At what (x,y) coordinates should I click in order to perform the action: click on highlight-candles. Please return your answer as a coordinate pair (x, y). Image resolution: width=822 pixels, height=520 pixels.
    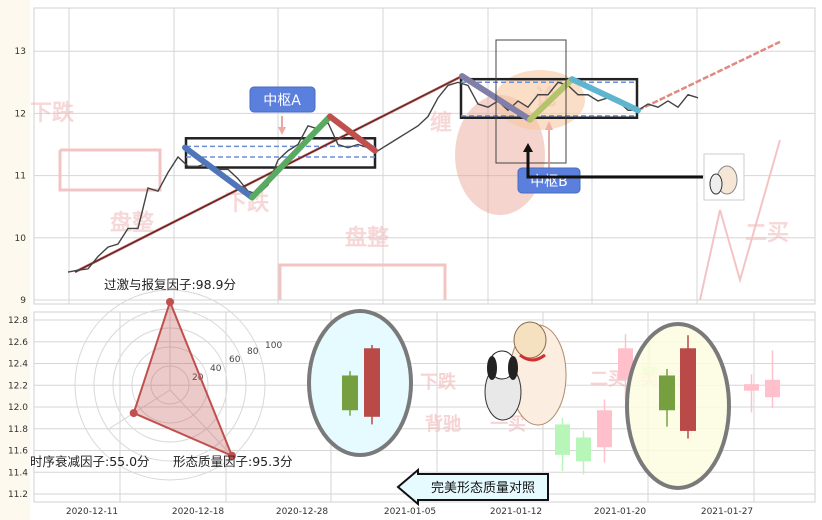
    Looking at the image, I should click on (519, 387).